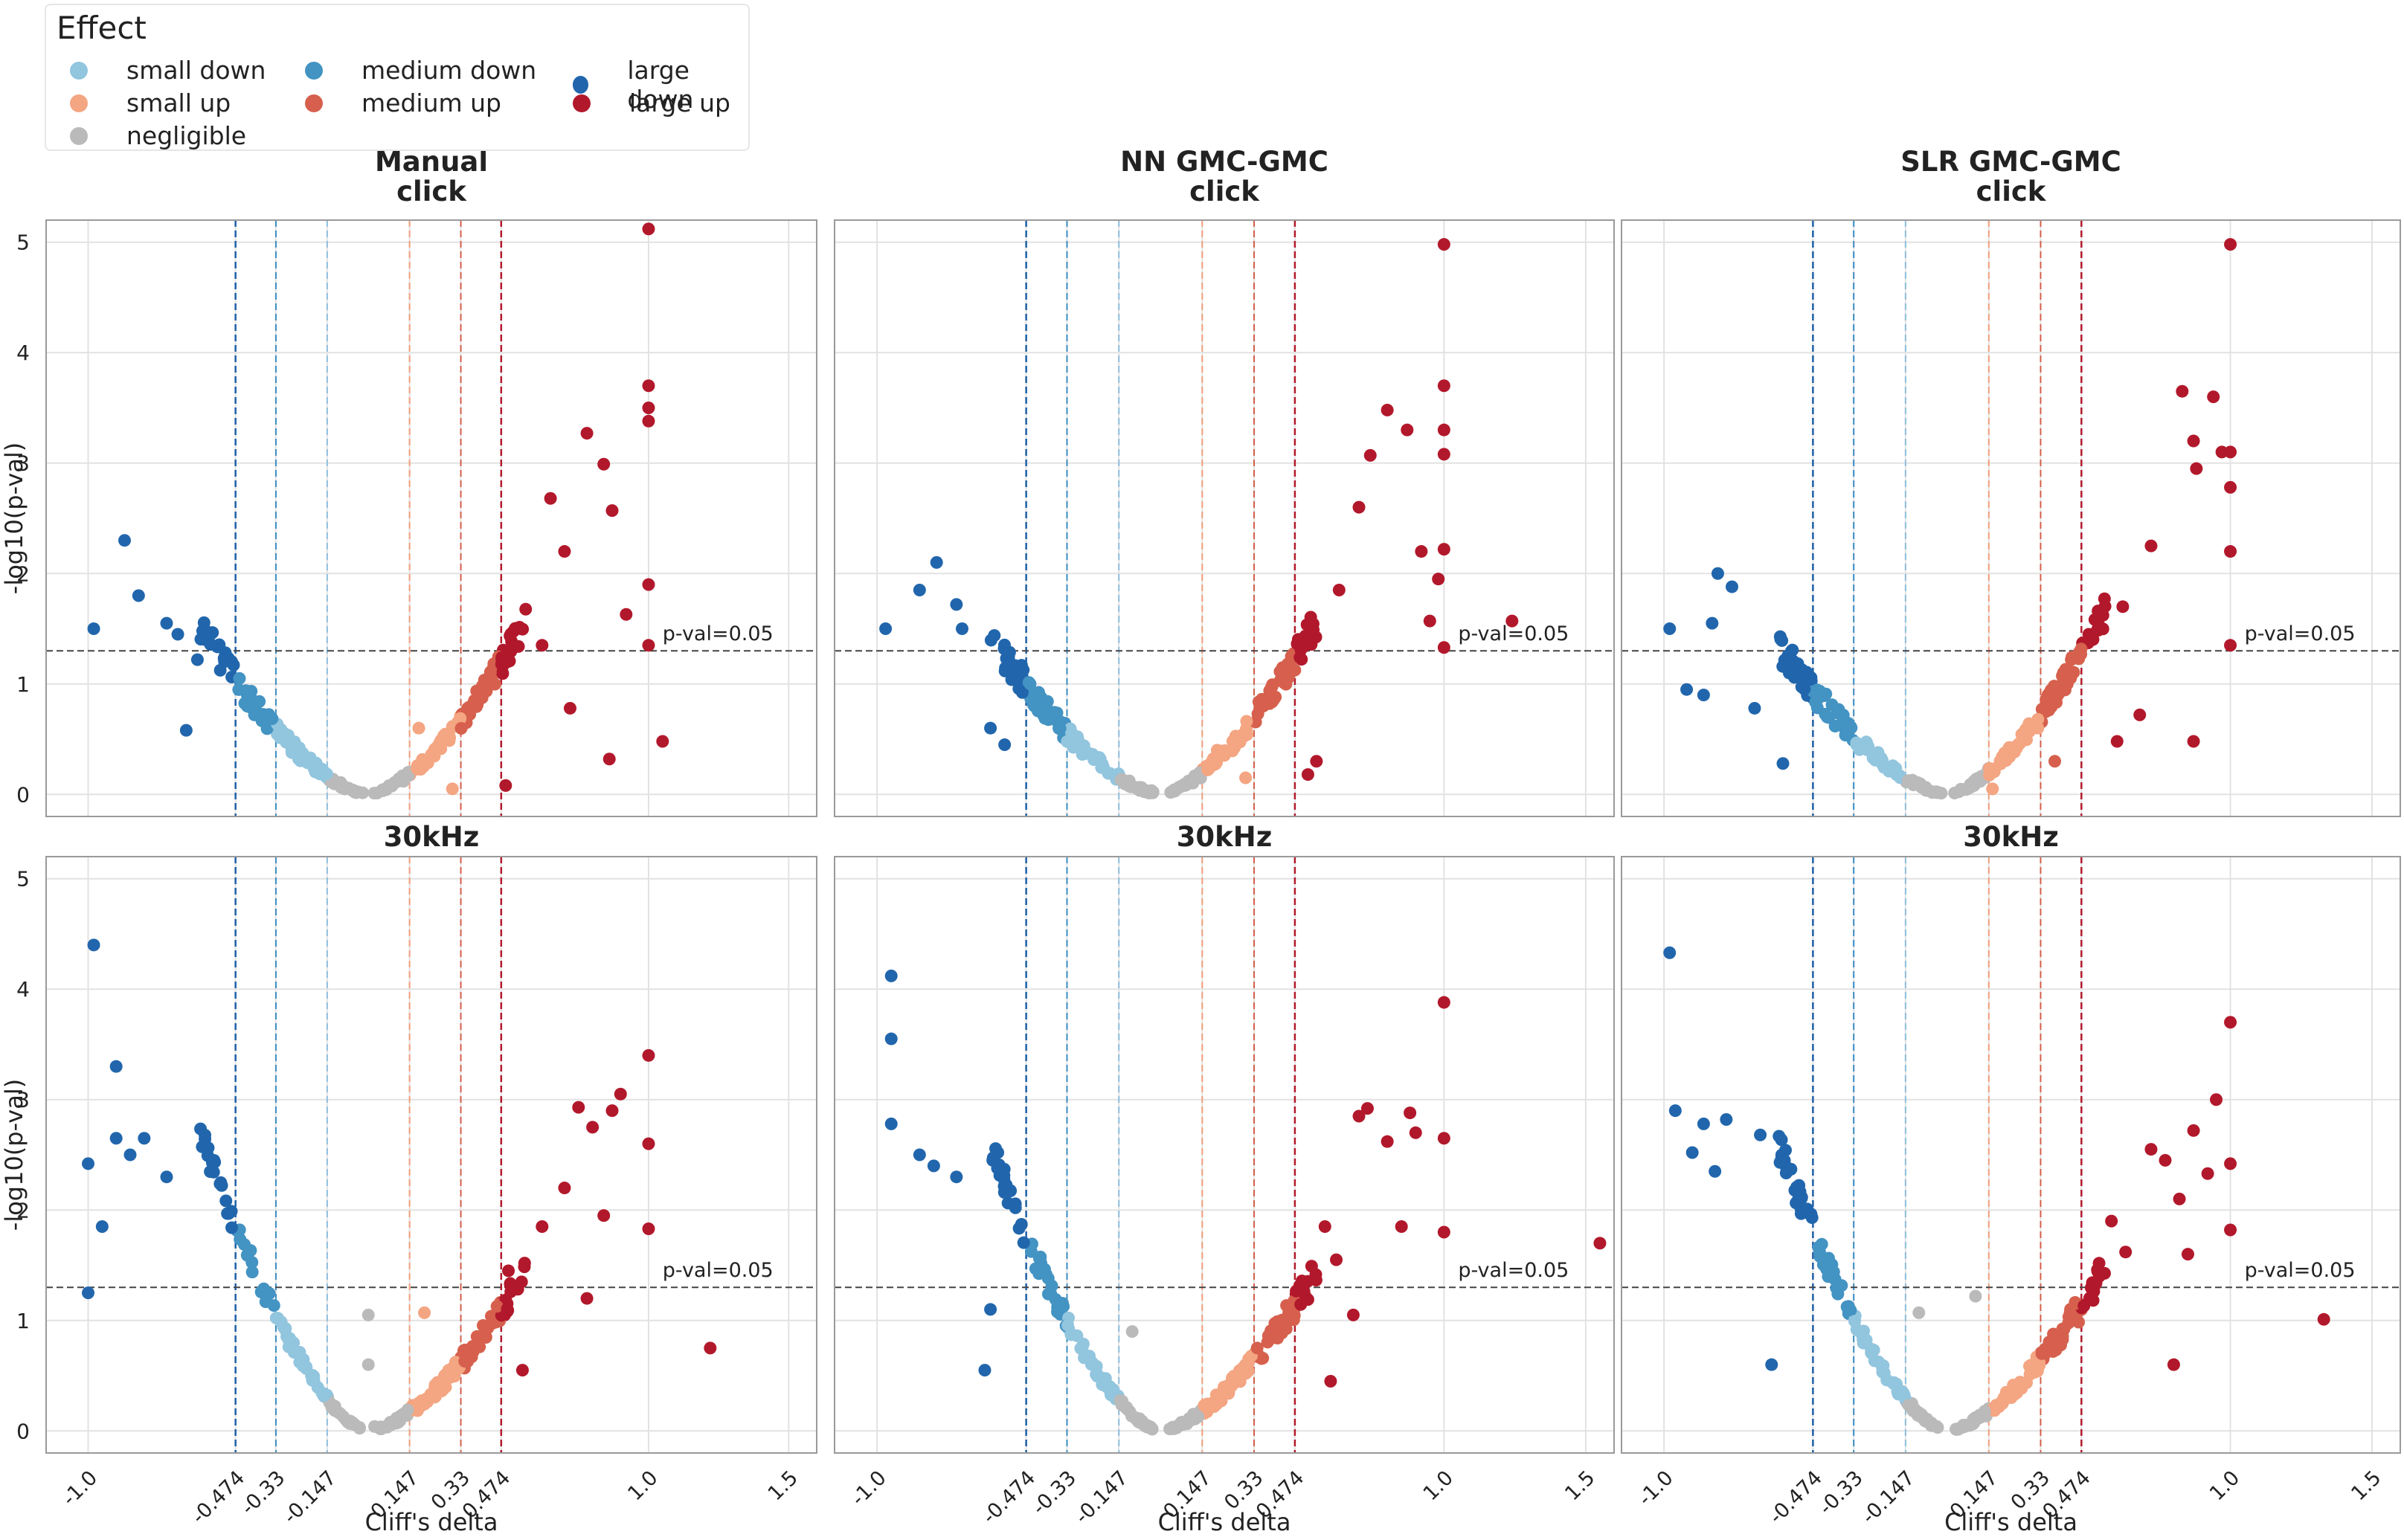  What do you see at coordinates (79, 70) in the screenshot?
I see `legend-marker-small-down` at bounding box center [79, 70].